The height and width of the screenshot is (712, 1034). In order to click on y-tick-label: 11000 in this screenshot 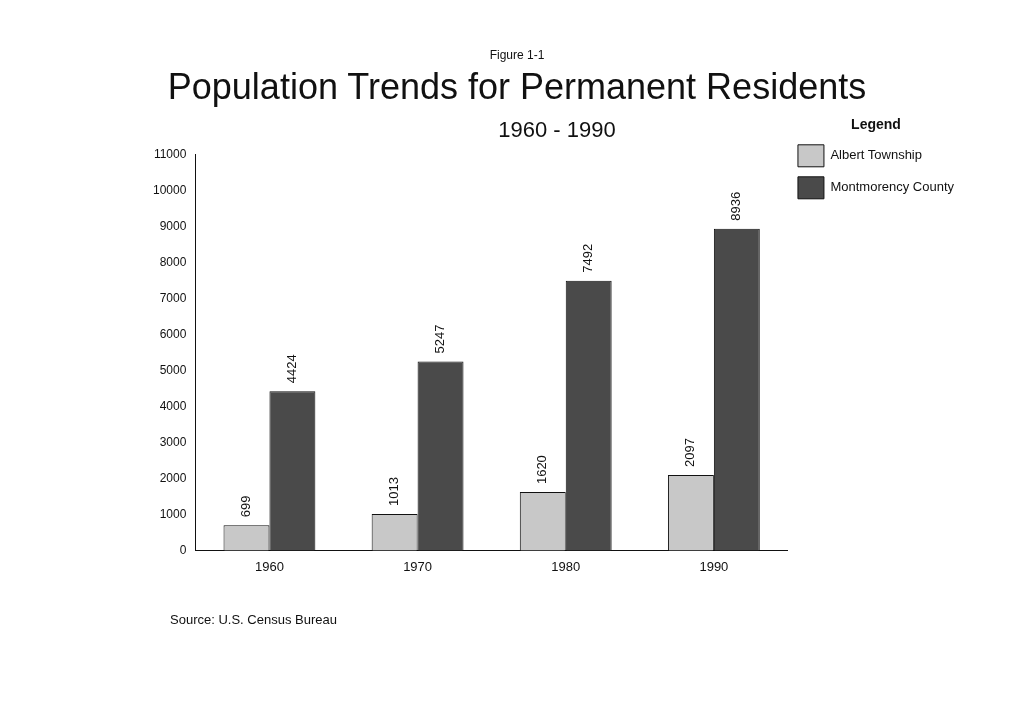, I will do `click(170, 153)`.